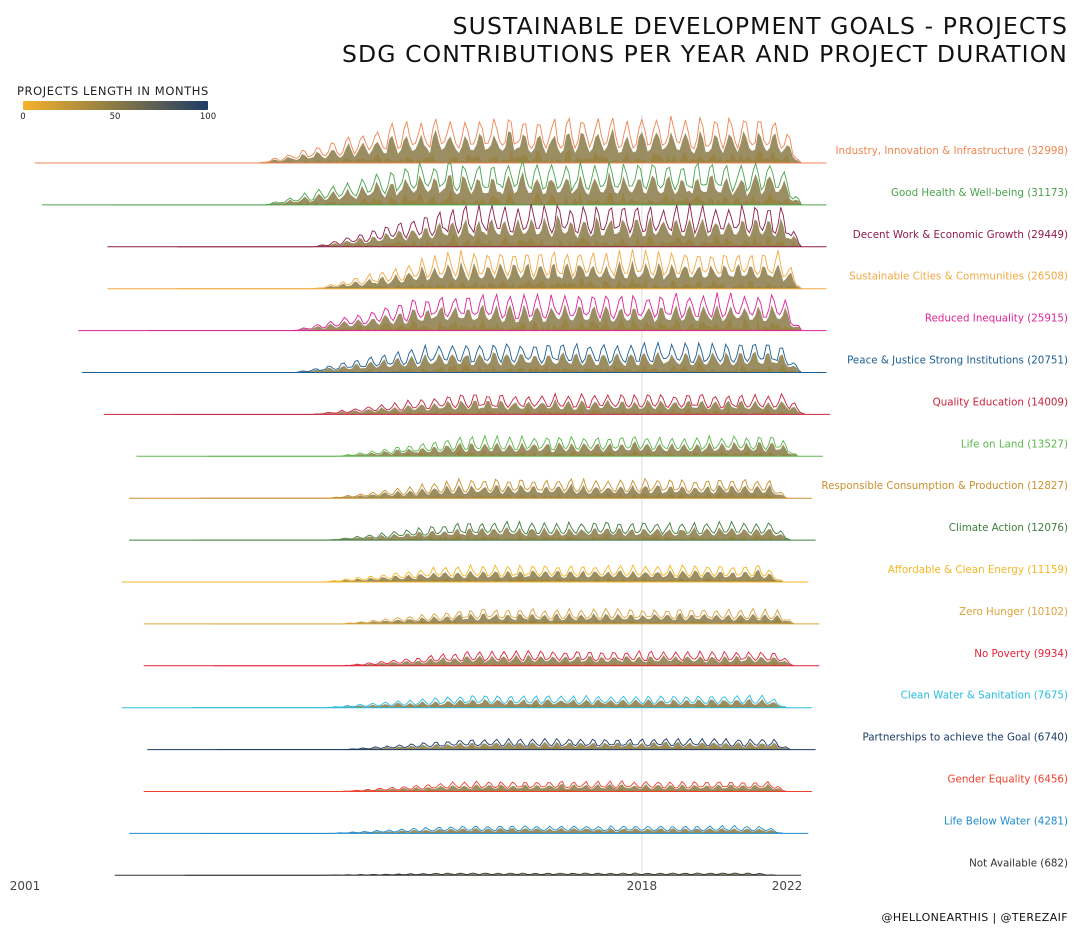 This screenshot has height=932, width=1080. I want to click on ridge-decent-work-economic-growth: Decent Work & Economic Growth (29449), so click(587, 225).